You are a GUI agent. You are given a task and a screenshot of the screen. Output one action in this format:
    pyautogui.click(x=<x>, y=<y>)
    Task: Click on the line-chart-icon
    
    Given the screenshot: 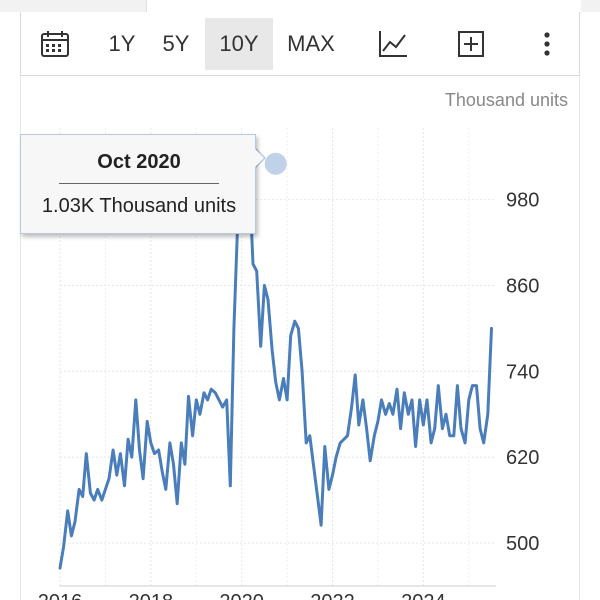 What is the action you would take?
    pyautogui.click(x=393, y=44)
    